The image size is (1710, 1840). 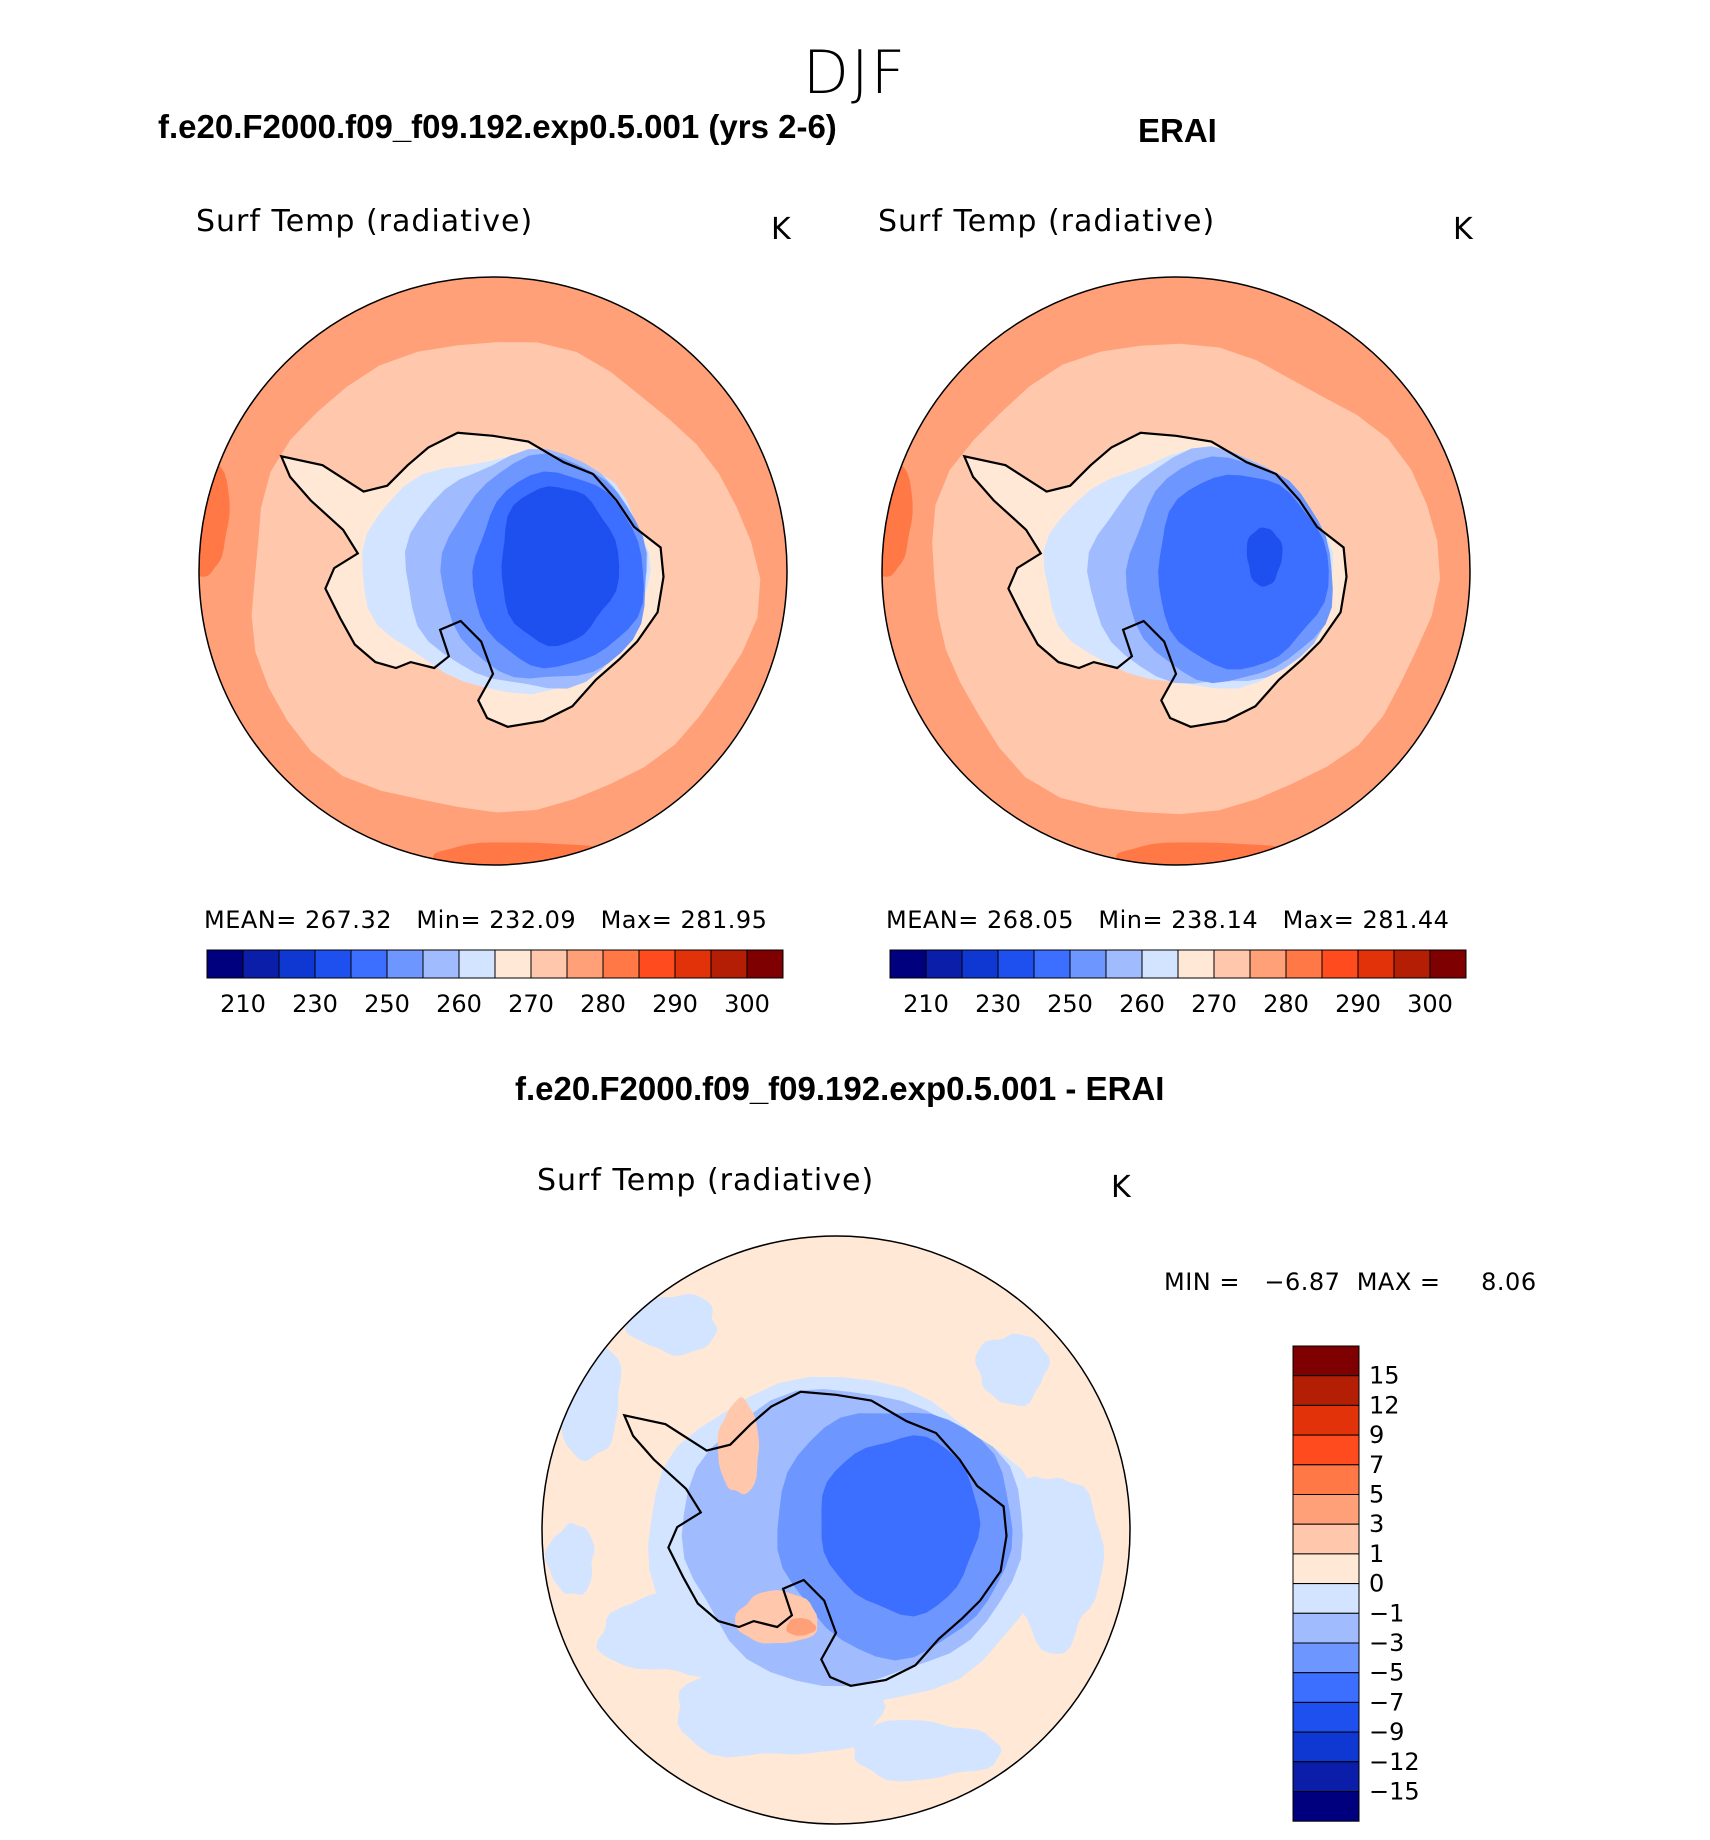 What do you see at coordinates (724, 920) in the screenshot?
I see `model-max-value: 281.95` at bounding box center [724, 920].